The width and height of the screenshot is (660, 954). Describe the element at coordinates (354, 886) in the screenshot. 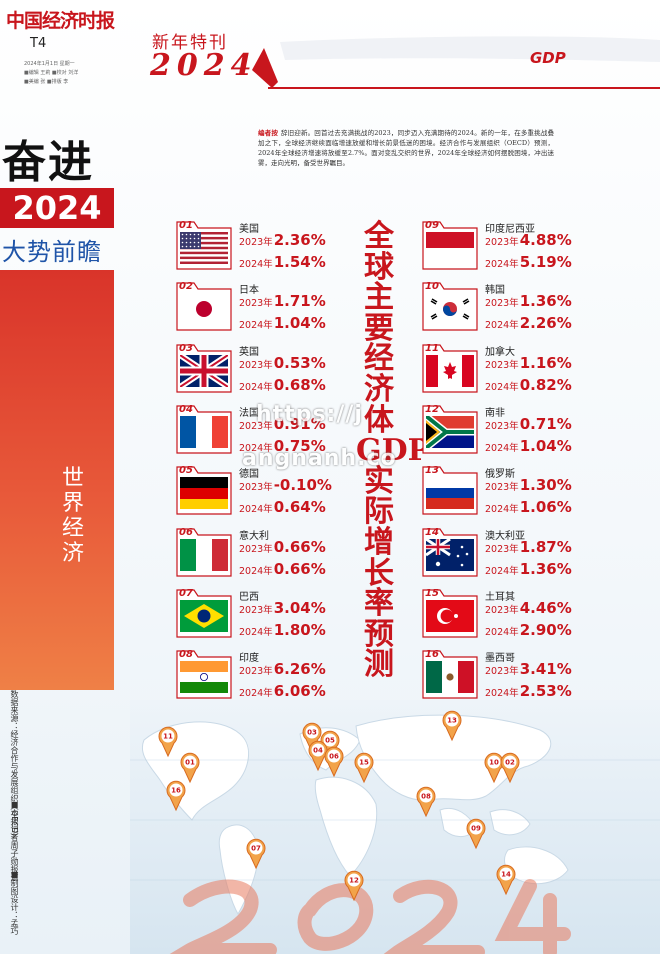

I see `map-pin-12: 12` at that location.